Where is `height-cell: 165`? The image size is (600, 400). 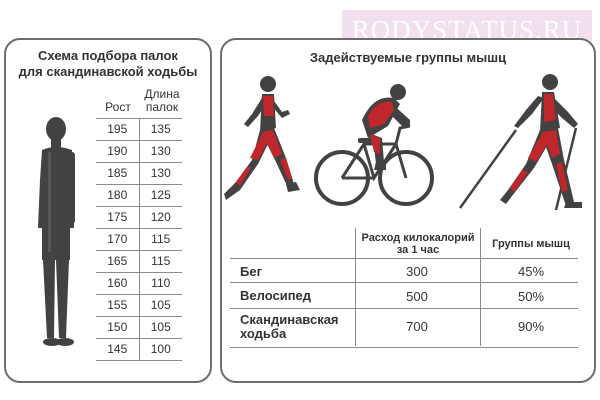 height-cell: 165 is located at coordinates (118, 261).